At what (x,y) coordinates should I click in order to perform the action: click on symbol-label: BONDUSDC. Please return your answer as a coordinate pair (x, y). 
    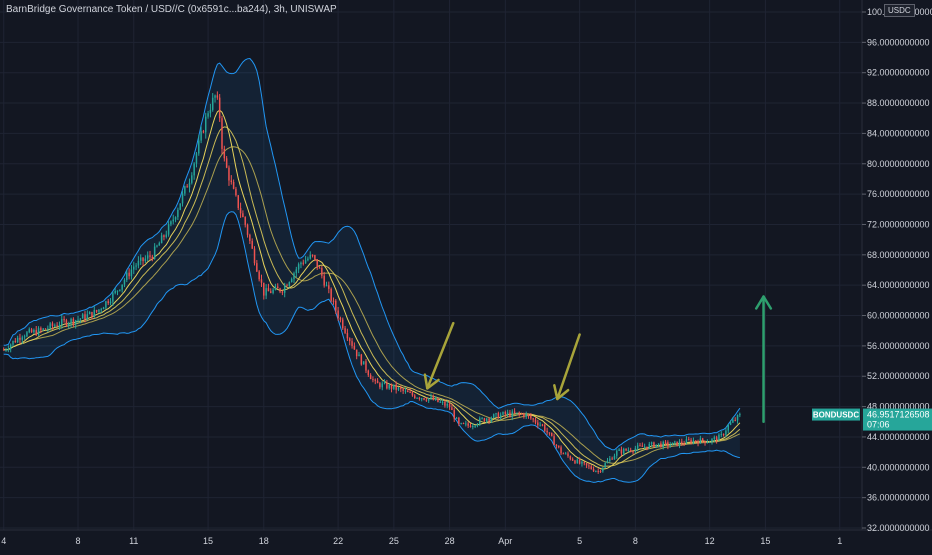
    Looking at the image, I should click on (836, 415).